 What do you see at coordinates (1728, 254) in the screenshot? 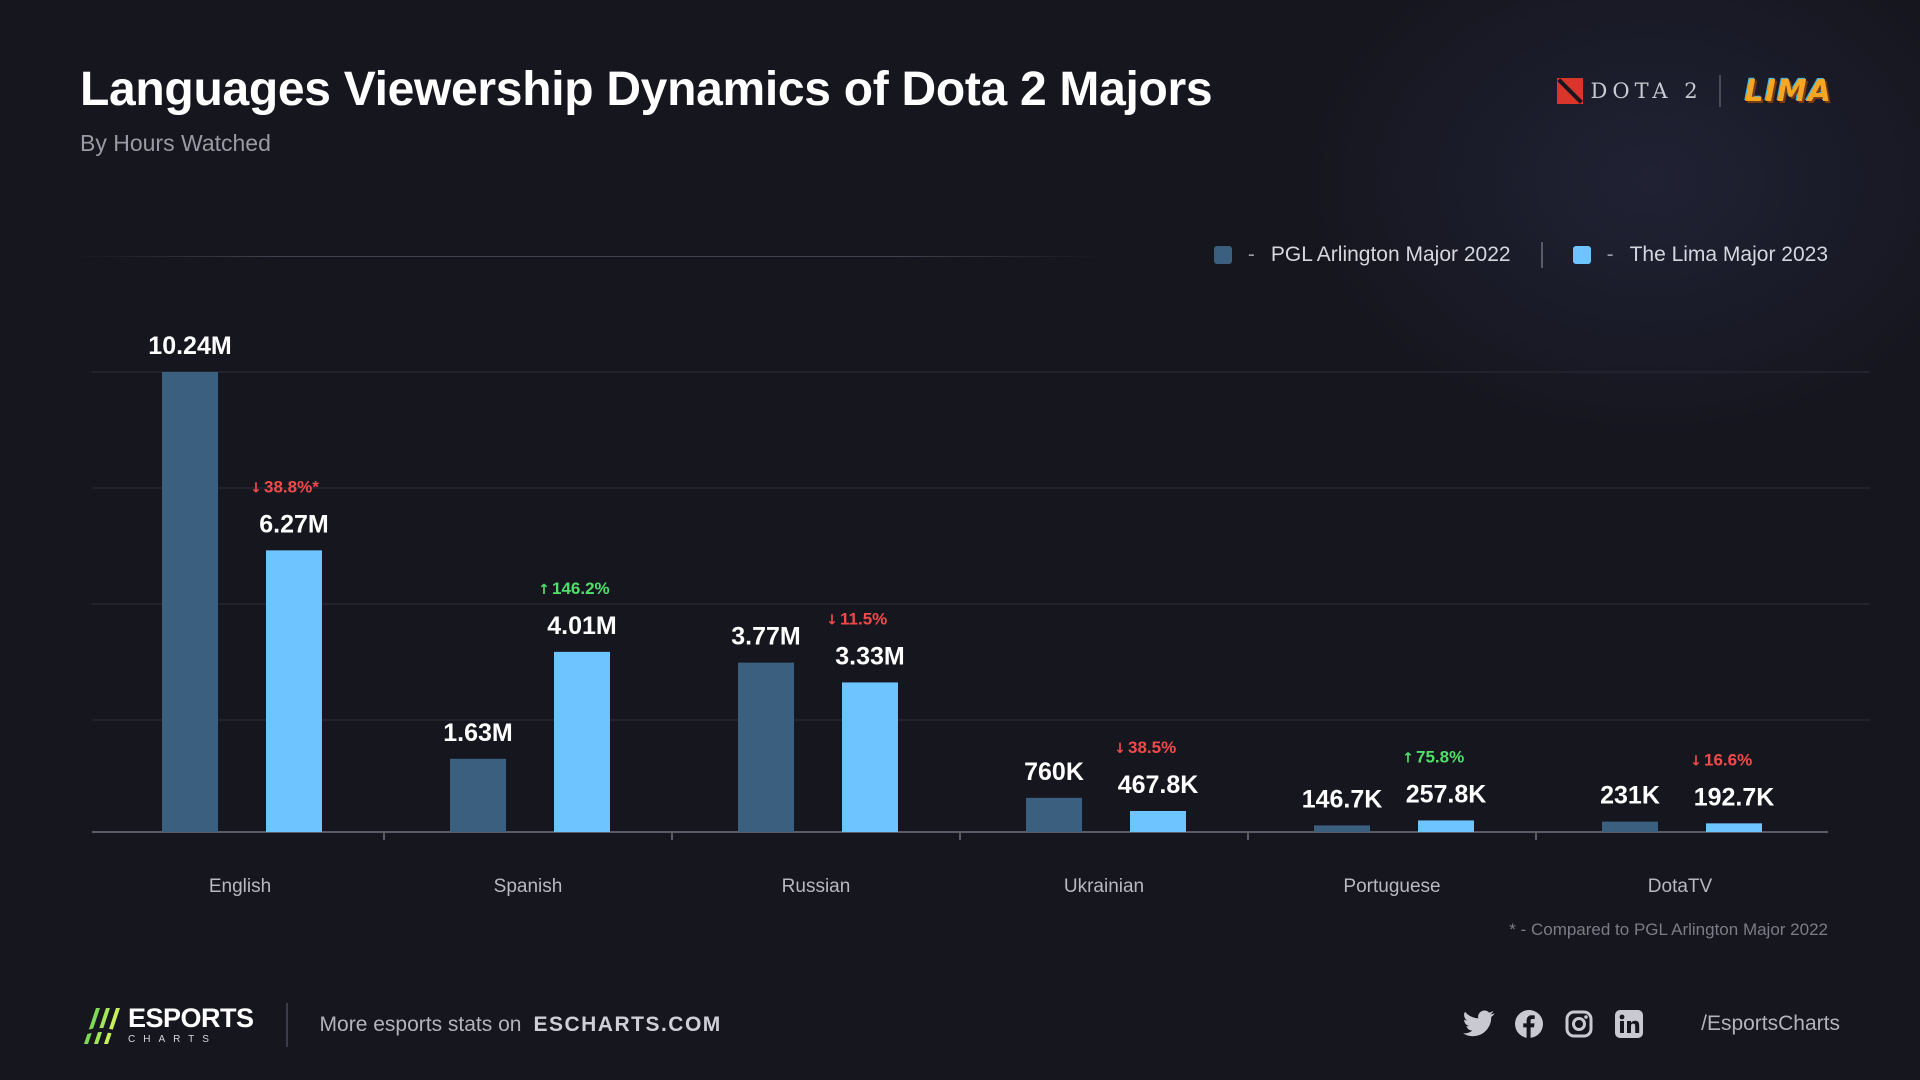
I see `legend-label-lima: The Lima Major 2023` at bounding box center [1728, 254].